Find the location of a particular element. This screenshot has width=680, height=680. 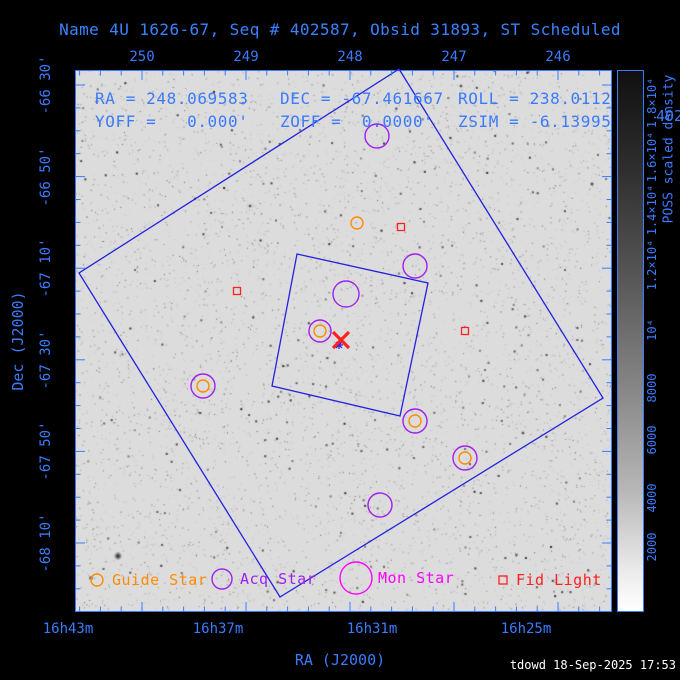

x-hour-tick-label: 16h31m is located at coordinates (372, 629).